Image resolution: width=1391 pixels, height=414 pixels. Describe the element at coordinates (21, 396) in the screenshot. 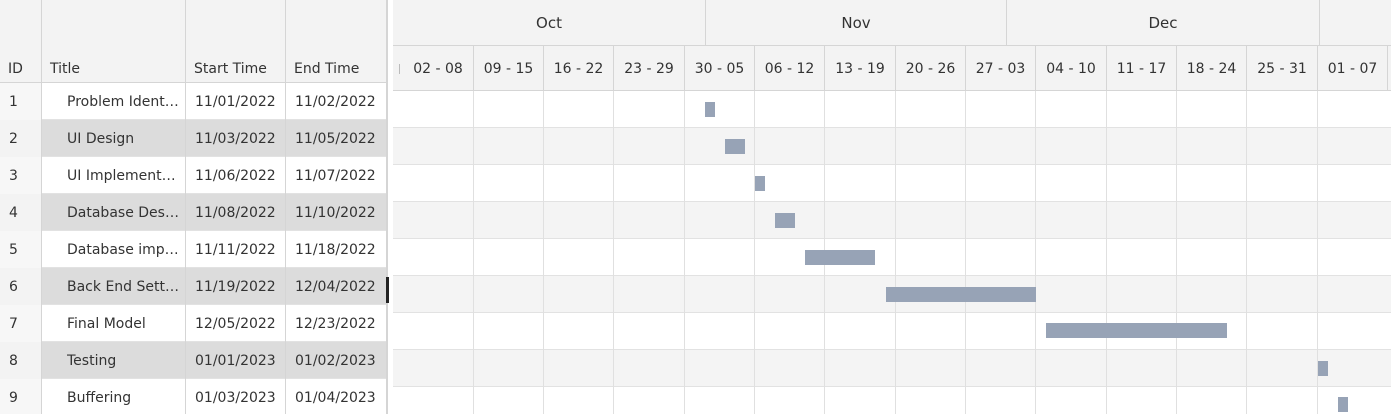

I see `cell-id: 9` at that location.